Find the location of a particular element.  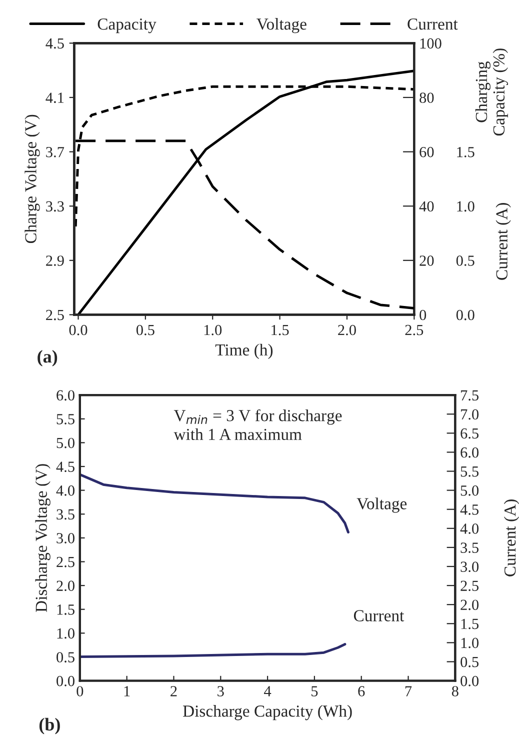

y-tick-label: 1.0 is located at coordinates (65, 633).